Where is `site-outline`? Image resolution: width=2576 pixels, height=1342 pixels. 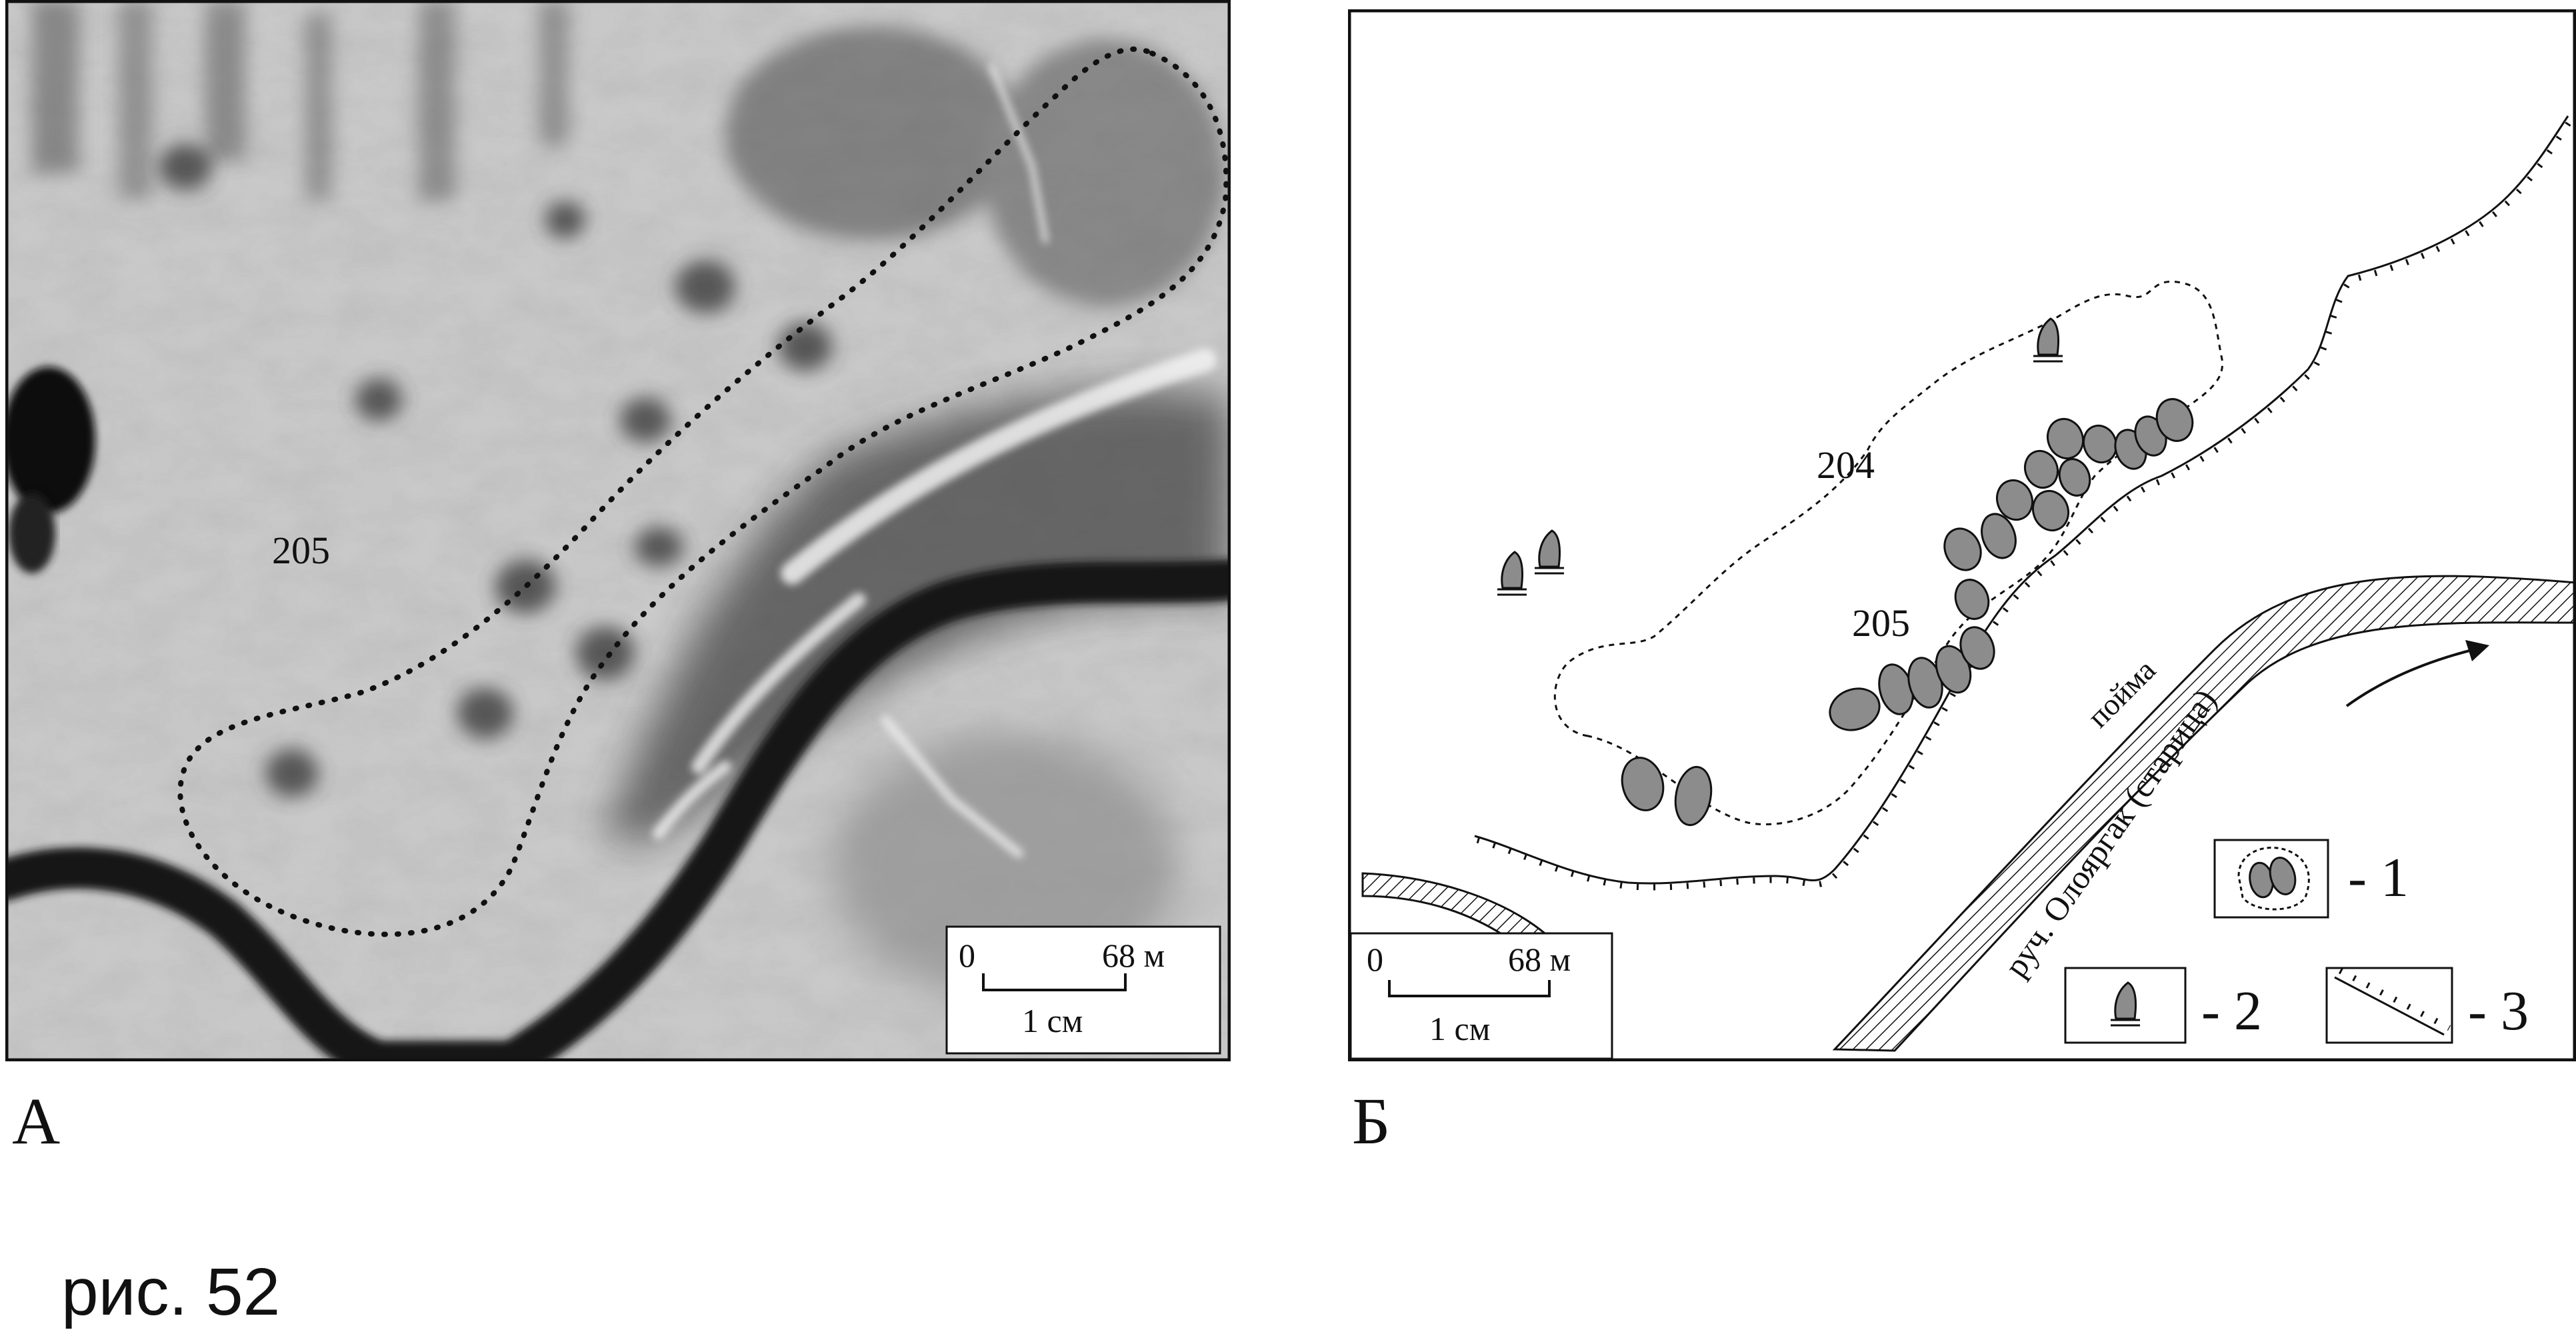 site-outline is located at coordinates (1888, 552).